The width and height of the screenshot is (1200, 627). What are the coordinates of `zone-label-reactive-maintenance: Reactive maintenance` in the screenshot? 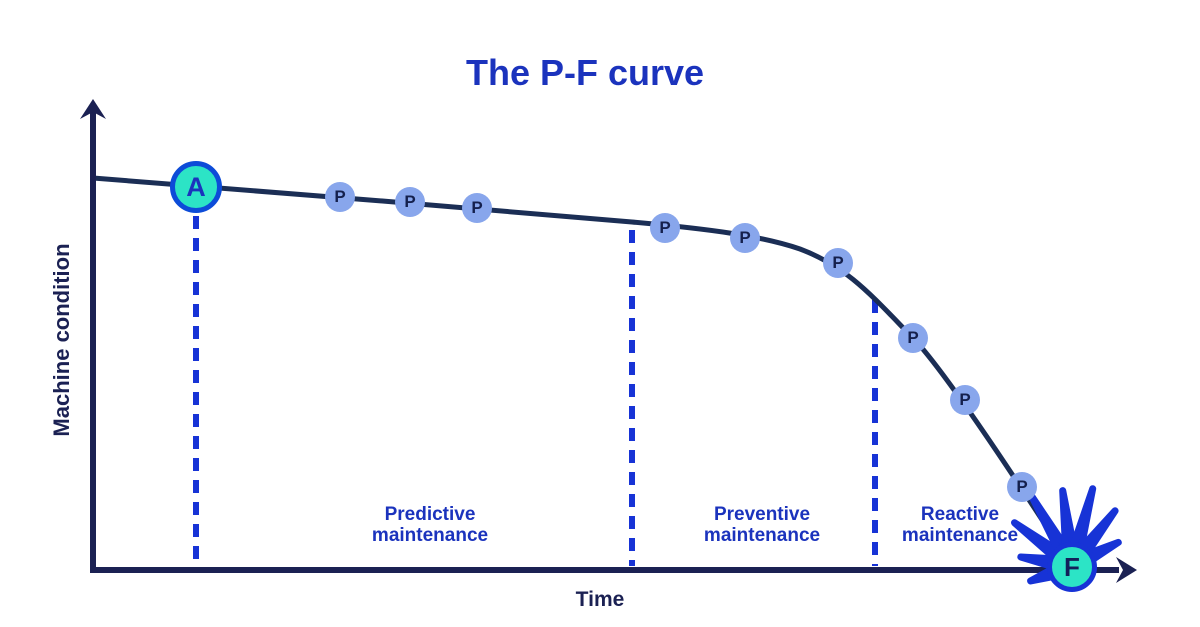 It's located at (960, 525).